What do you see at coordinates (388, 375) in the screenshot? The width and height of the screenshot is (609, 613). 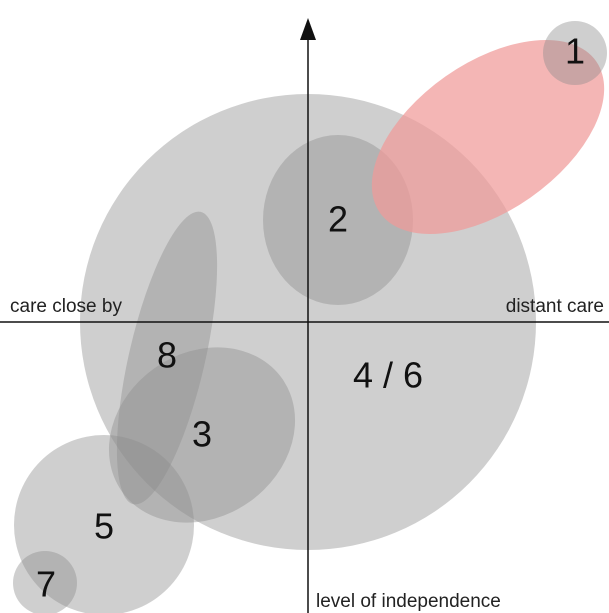 I see `node-label: 4 / 6` at bounding box center [388, 375].